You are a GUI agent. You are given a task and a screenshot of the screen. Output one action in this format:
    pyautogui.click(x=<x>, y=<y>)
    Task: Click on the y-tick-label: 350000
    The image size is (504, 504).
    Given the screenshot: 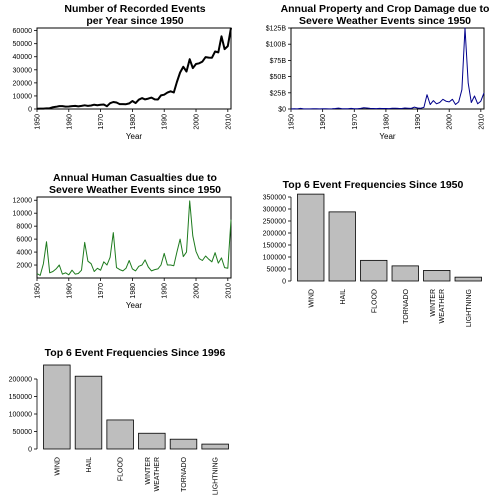 What is the action you would take?
    pyautogui.click(x=274, y=198)
    